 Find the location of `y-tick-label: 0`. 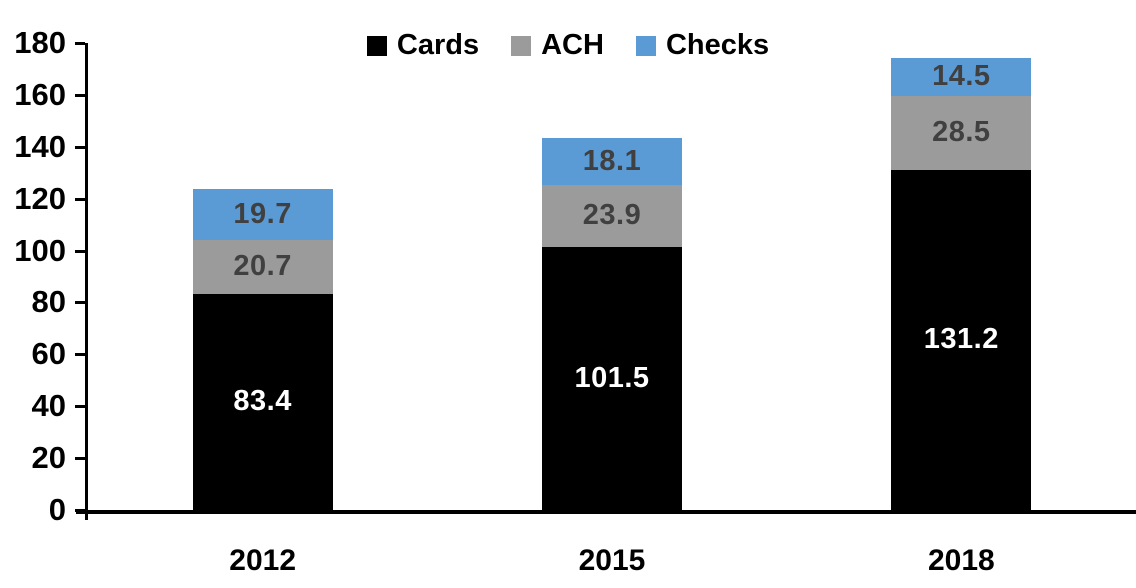

y-tick-label: 0 is located at coordinates (57, 509).